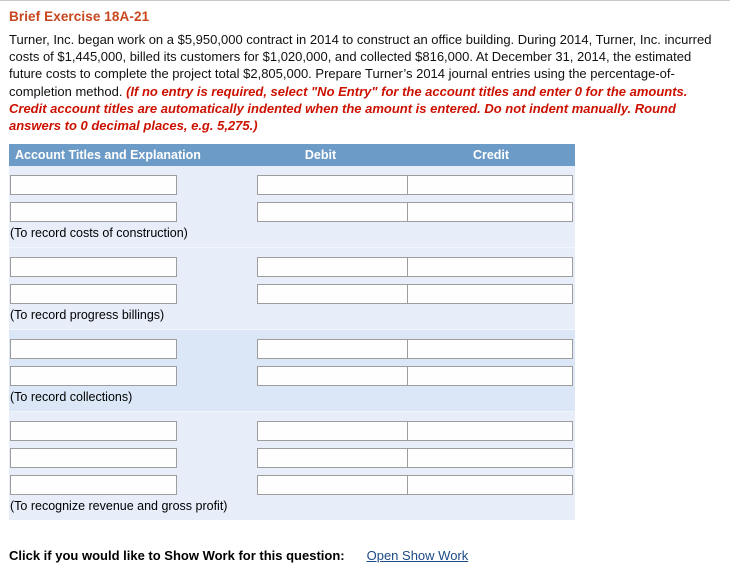 The width and height of the screenshot is (730, 573). Describe the element at coordinates (119, 506) in the screenshot. I see `group-explanation: (To recognize revenue and gross profit)` at that location.